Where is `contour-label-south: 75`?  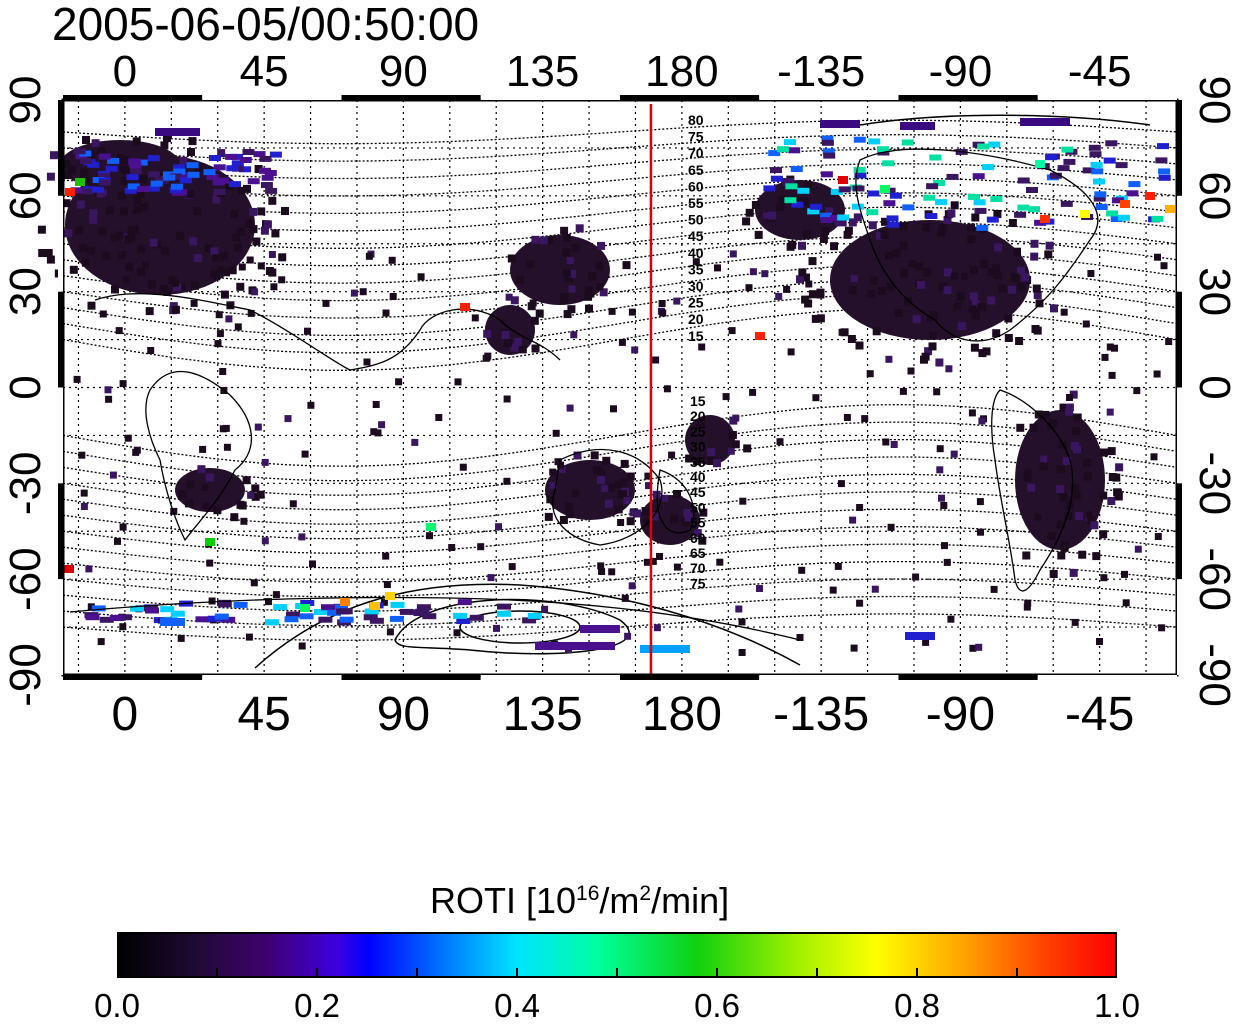
contour-label-south: 75 is located at coordinates (698, 583).